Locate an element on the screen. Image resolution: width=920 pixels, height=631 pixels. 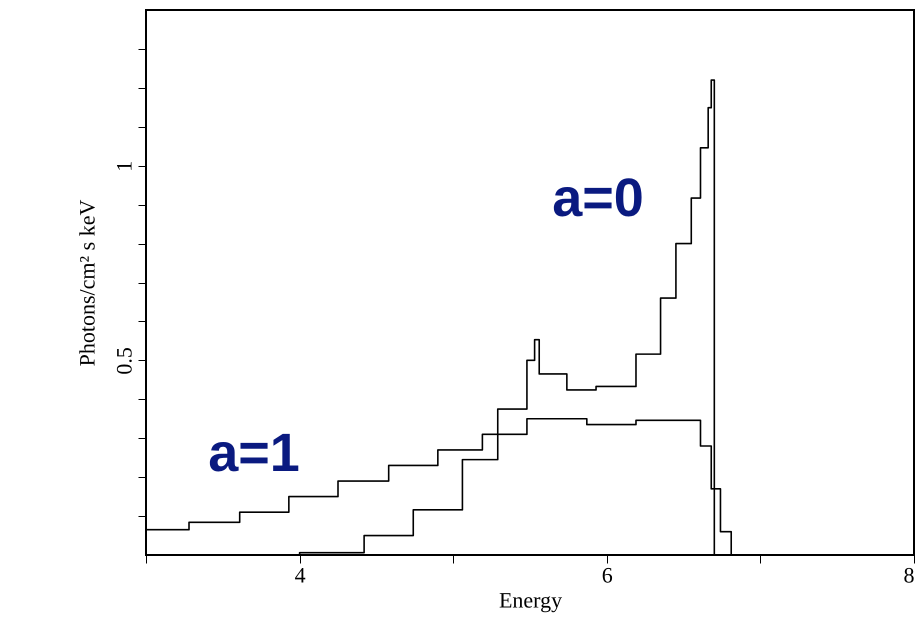
y-tick-label: 1 is located at coordinates (124, 166).